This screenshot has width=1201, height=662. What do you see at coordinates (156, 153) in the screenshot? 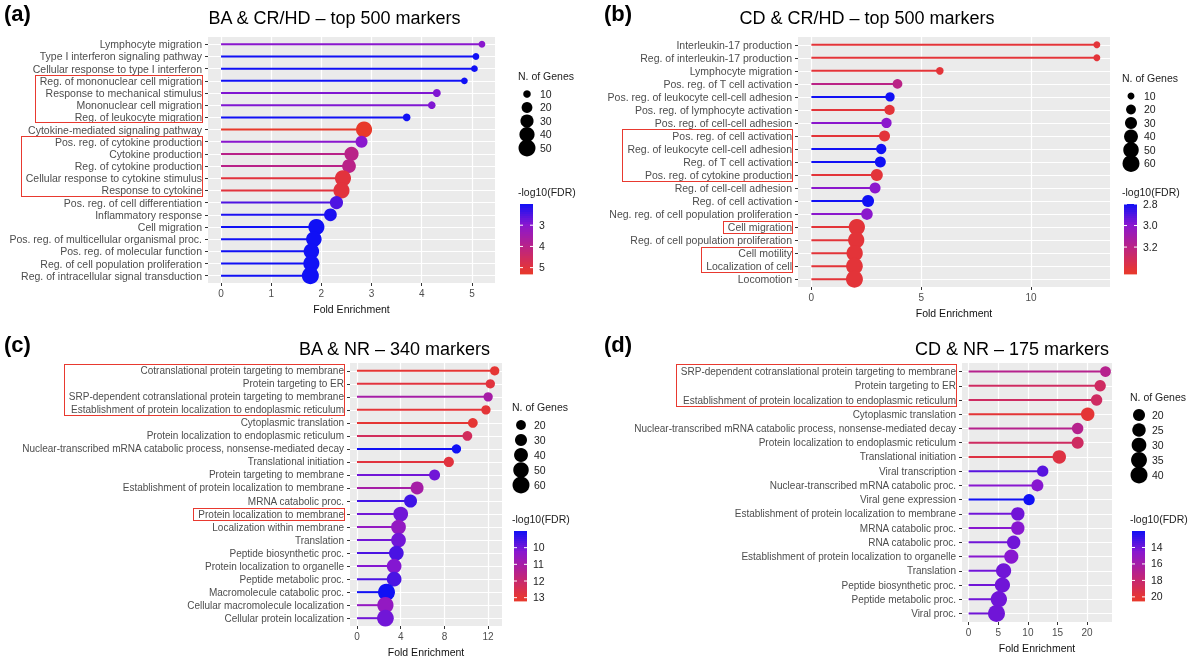
I see `y-tick-label: Cytokine production` at bounding box center [156, 153].